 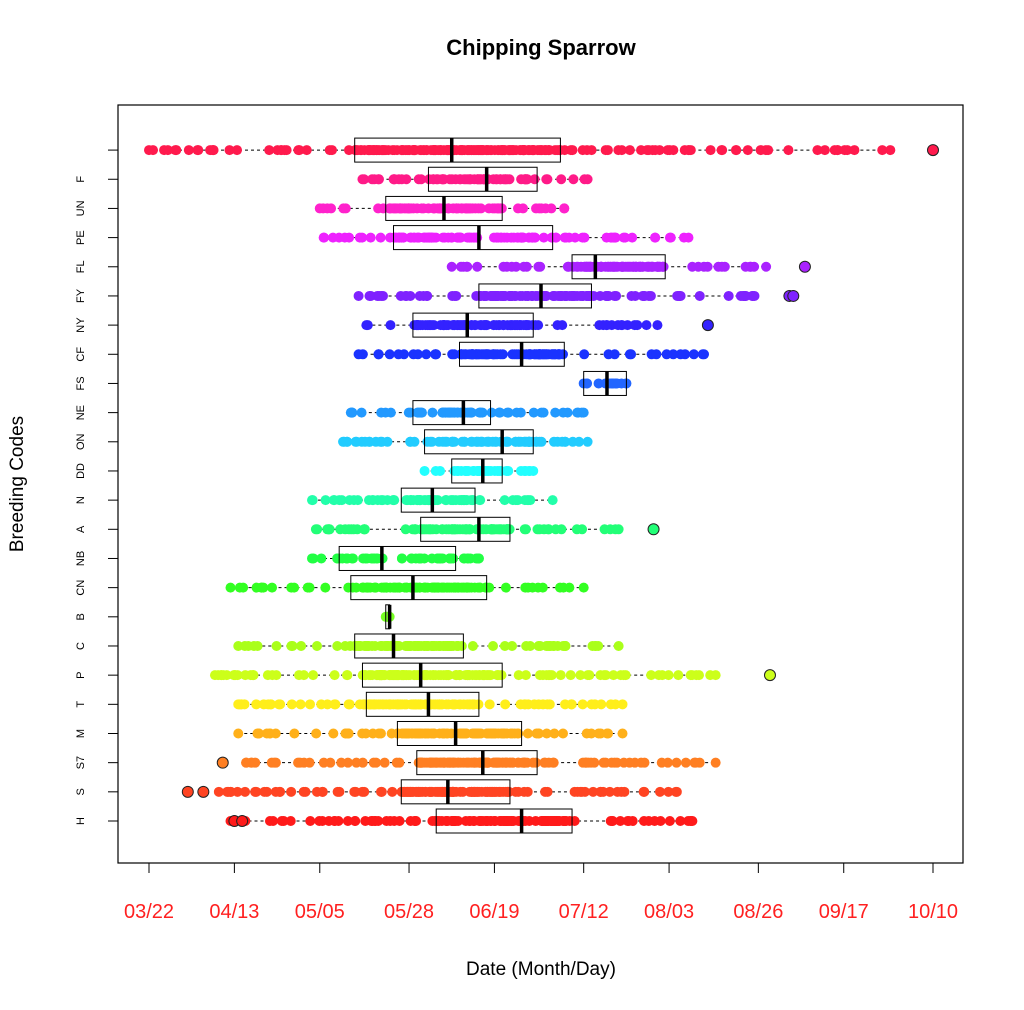 What do you see at coordinates (707, 325) in the screenshot?
I see `outlier-point` at bounding box center [707, 325].